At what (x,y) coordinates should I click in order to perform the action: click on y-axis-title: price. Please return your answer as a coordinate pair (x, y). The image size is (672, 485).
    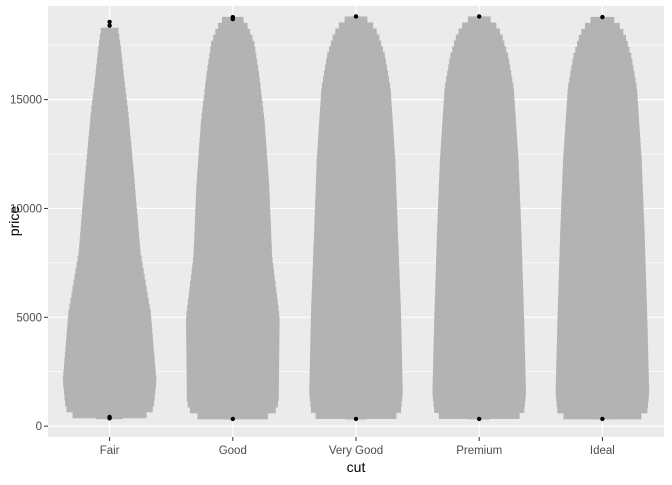
    Looking at the image, I should click on (14, 221).